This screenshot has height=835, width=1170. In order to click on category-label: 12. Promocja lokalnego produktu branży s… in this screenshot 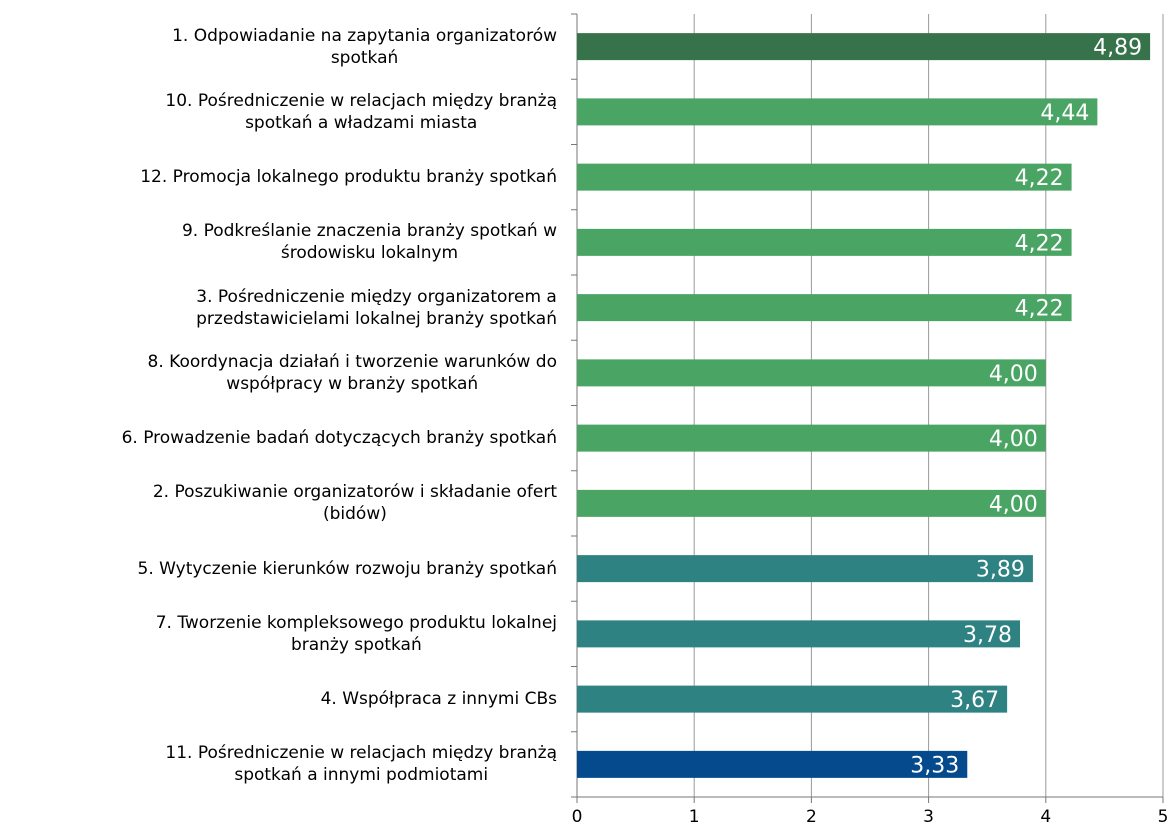, I will do `click(348, 177)`.